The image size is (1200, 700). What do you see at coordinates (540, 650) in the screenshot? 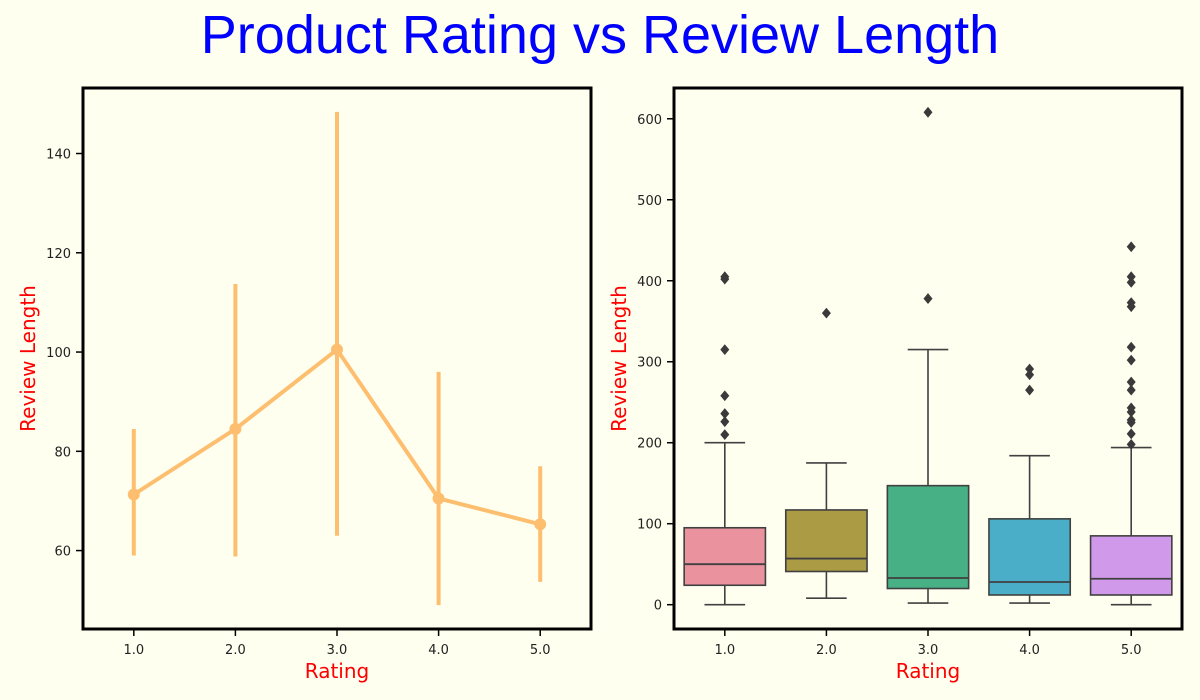
I see `pointplot-x-tick-label: 5.0` at bounding box center [540, 650].